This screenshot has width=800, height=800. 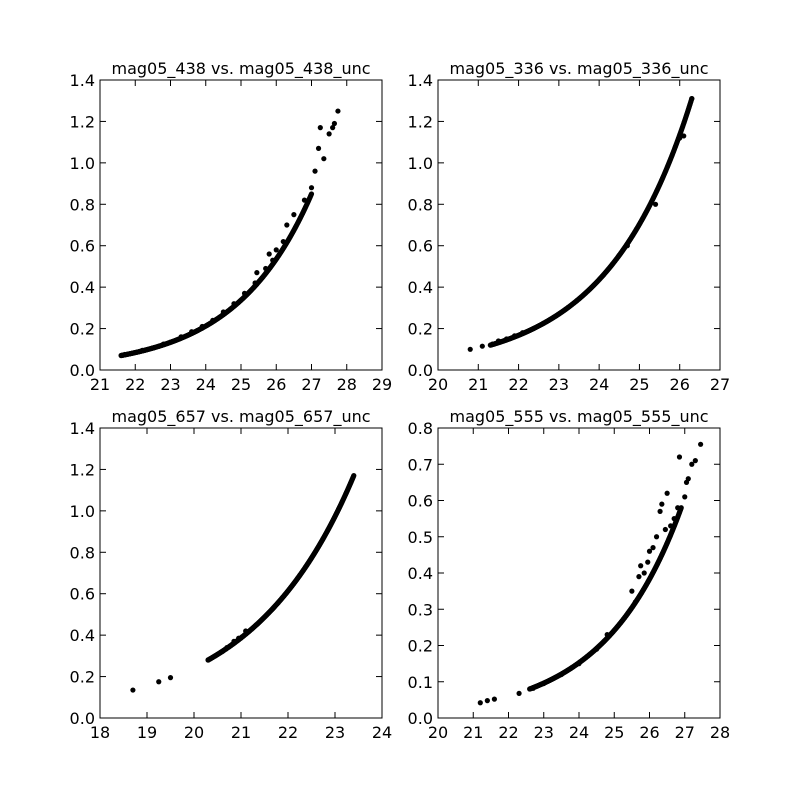 I want to click on panel-title: mag05_657 vs. mag05_657_unc, so click(x=240, y=417).